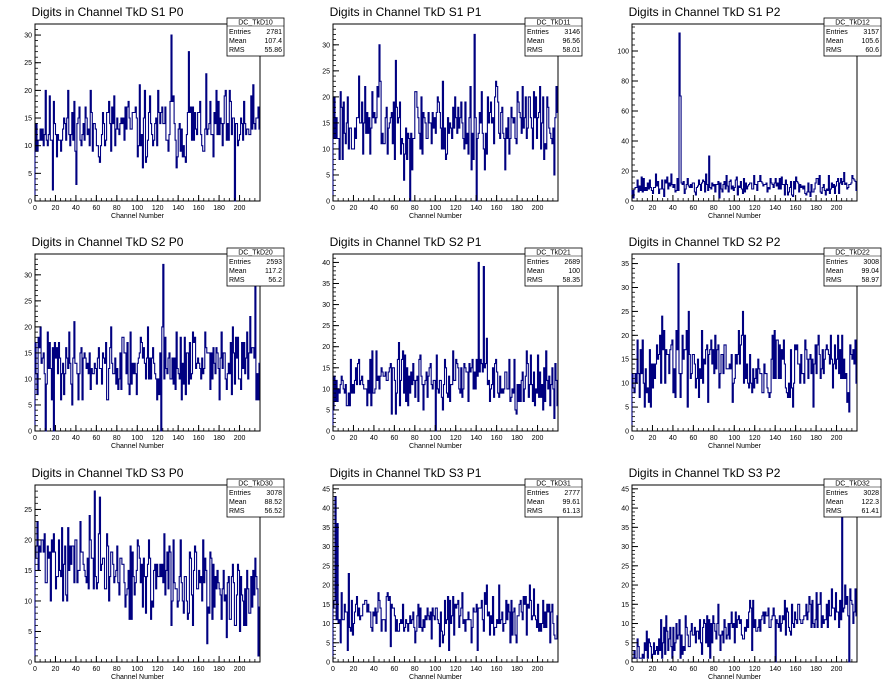  I want to click on stats-name: DC_TkD10, so click(255, 23).